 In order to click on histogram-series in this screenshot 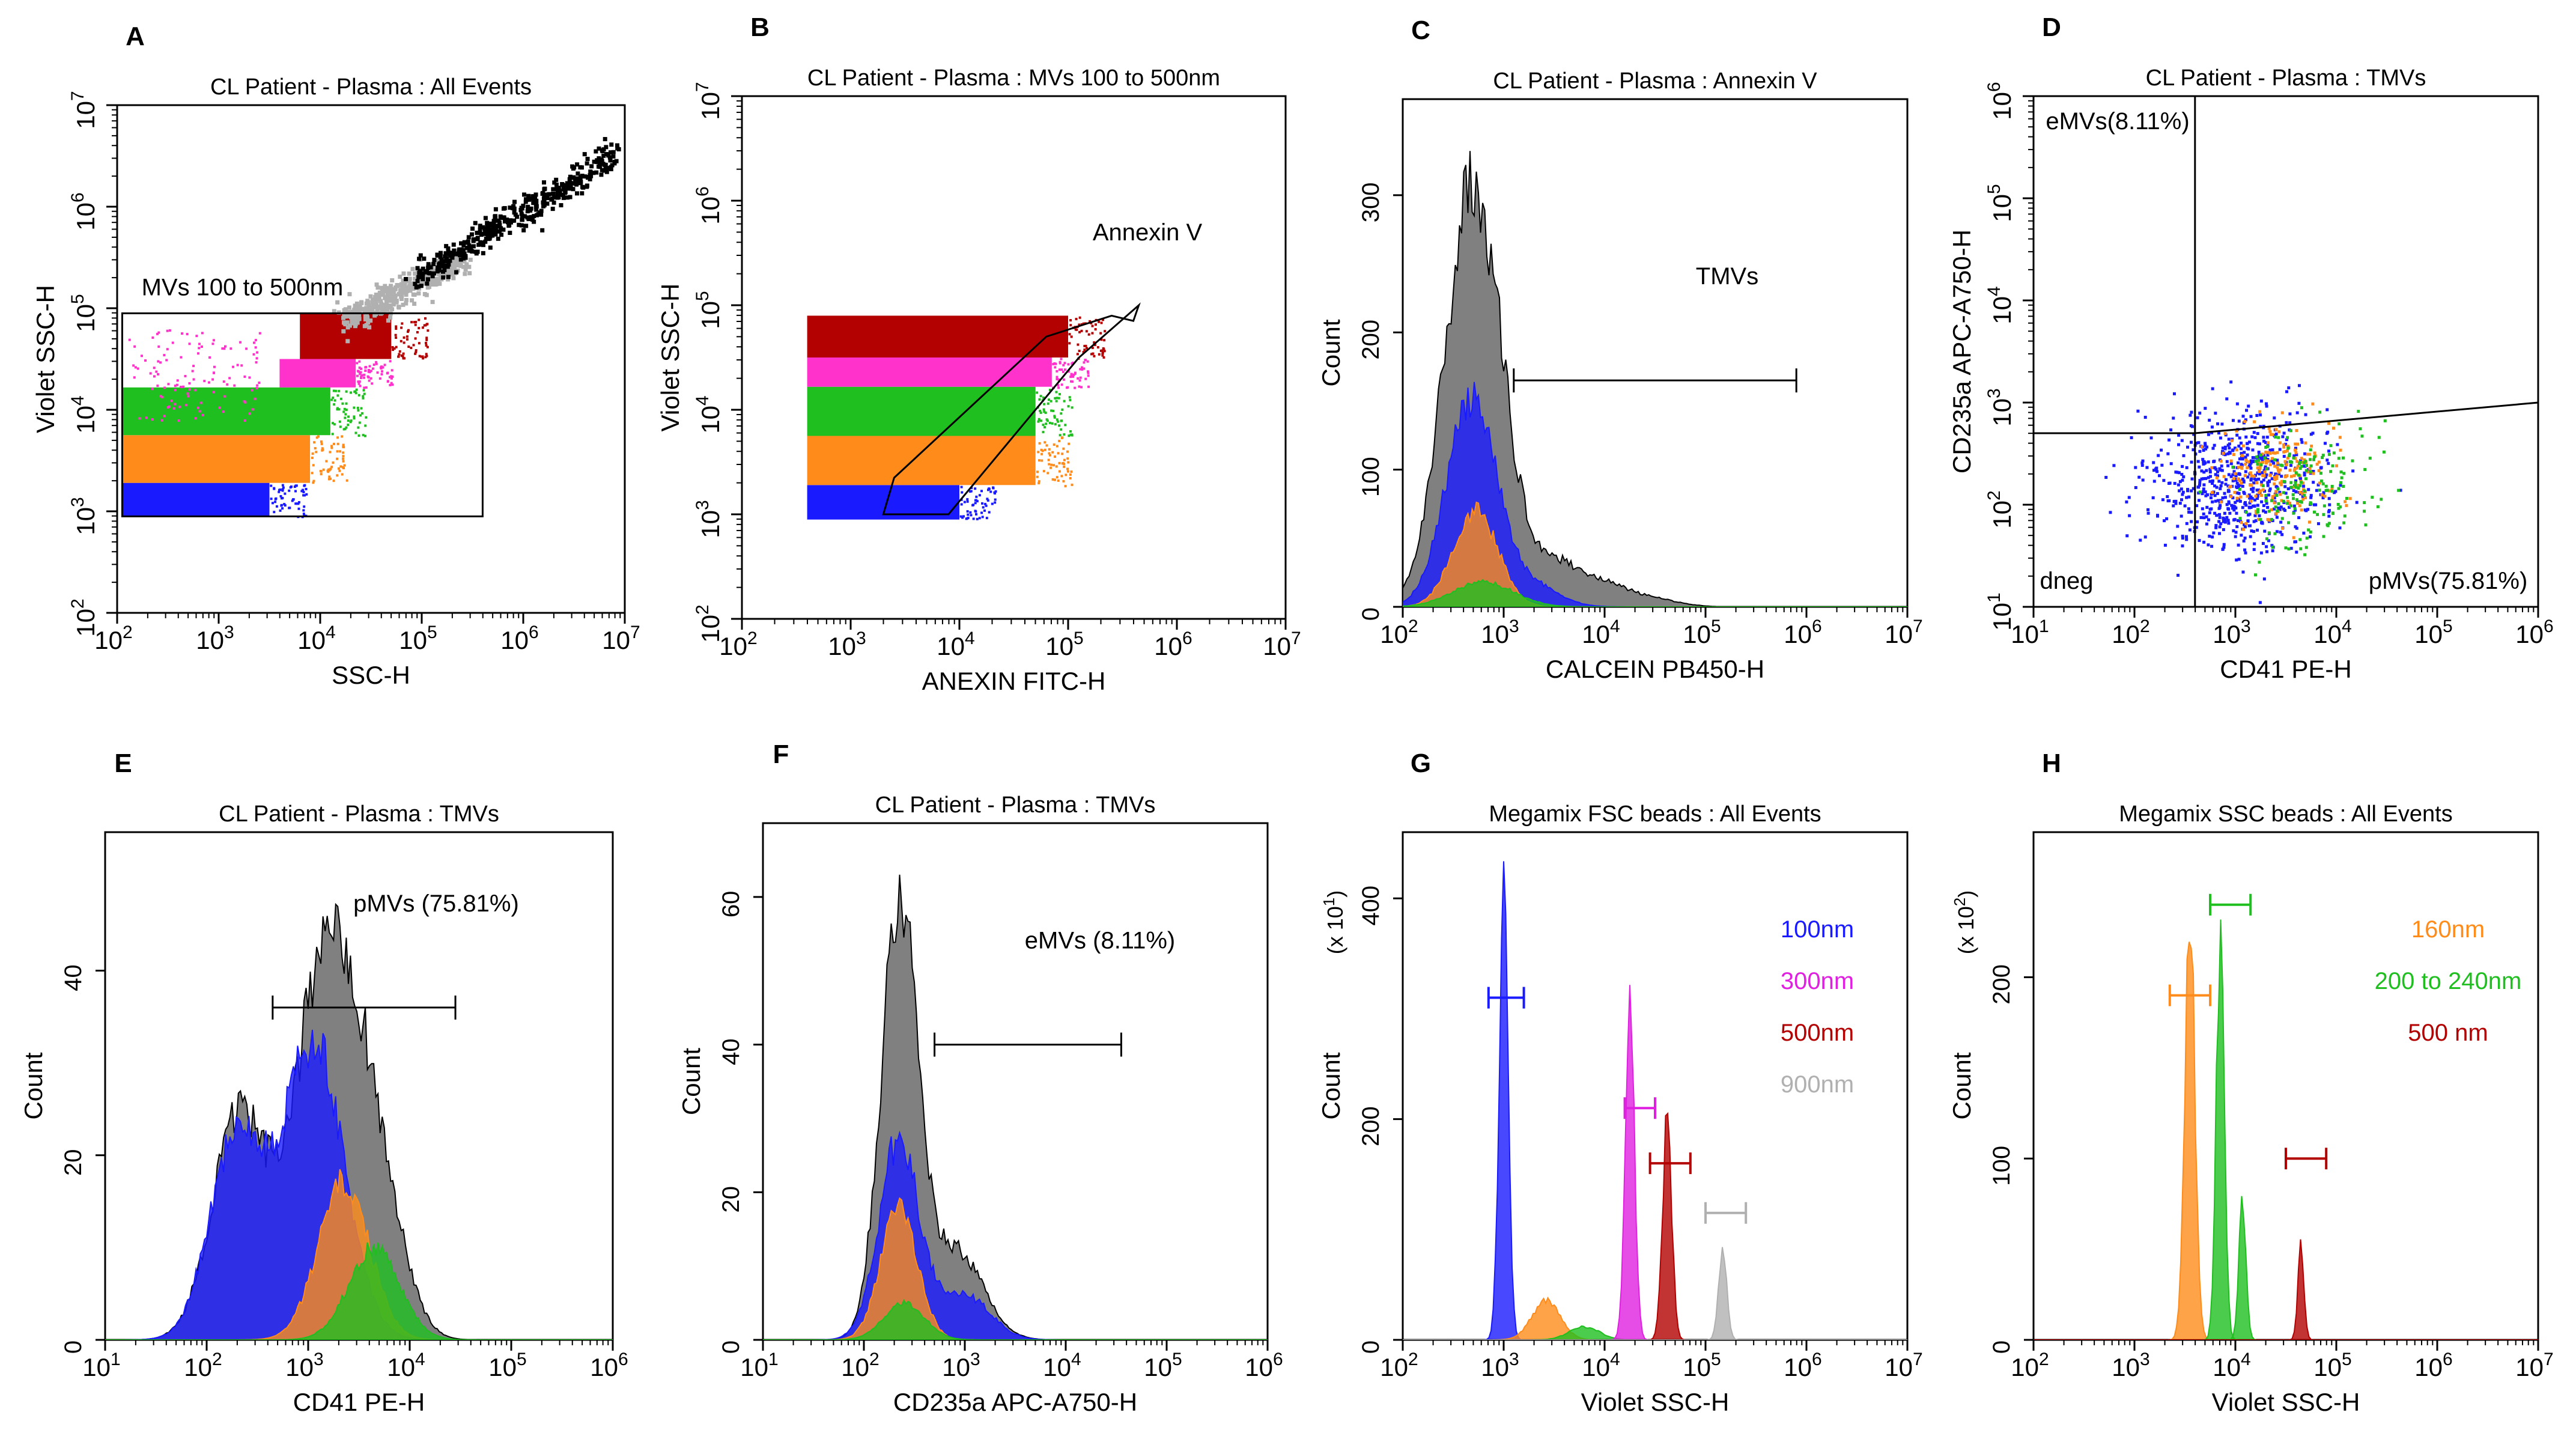, I will do `click(1016, 1319)`.